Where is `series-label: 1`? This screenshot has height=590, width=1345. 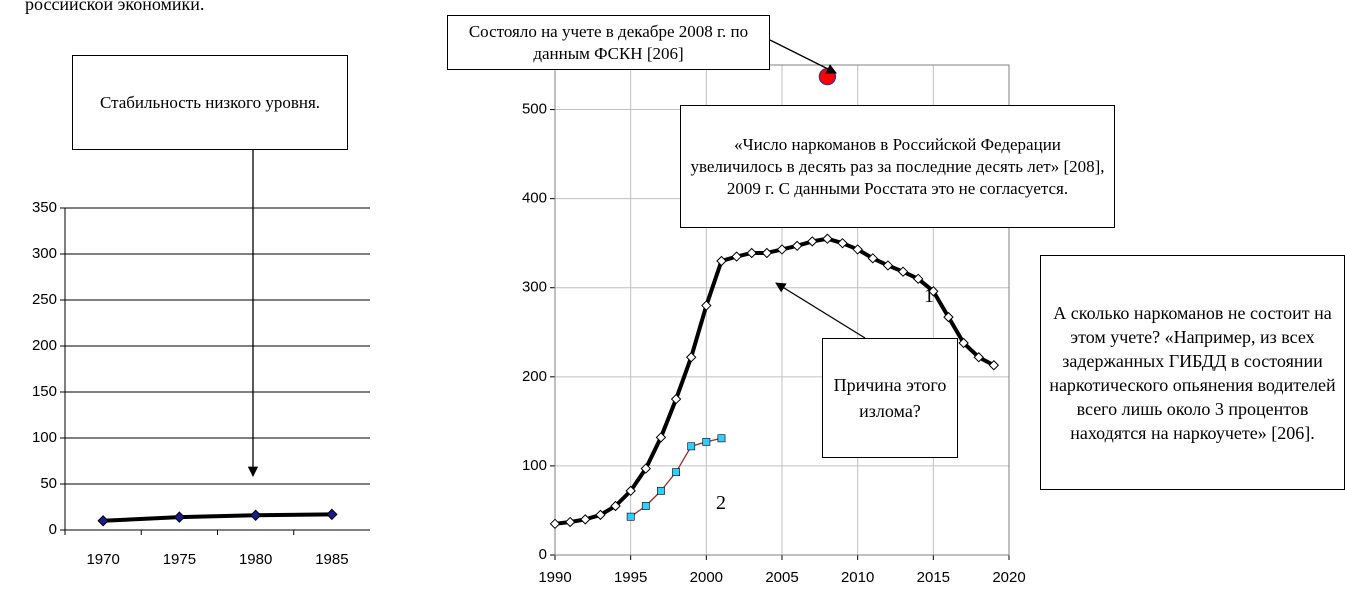
series-label: 1 is located at coordinates (929, 296).